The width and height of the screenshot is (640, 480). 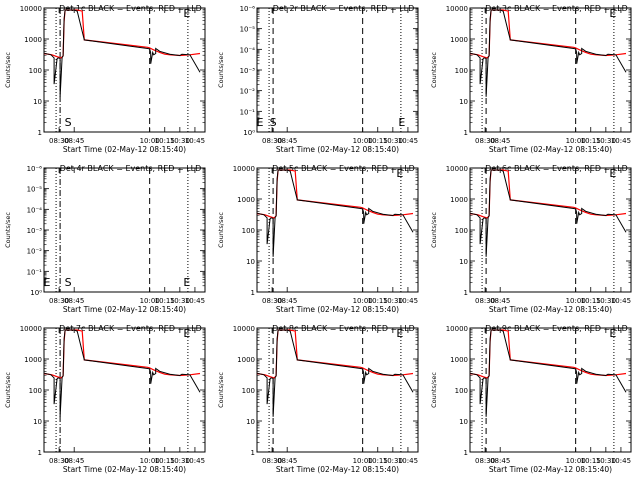 I want to click on y-tick-label: 10⁻⁵, so click(x=248, y=30).